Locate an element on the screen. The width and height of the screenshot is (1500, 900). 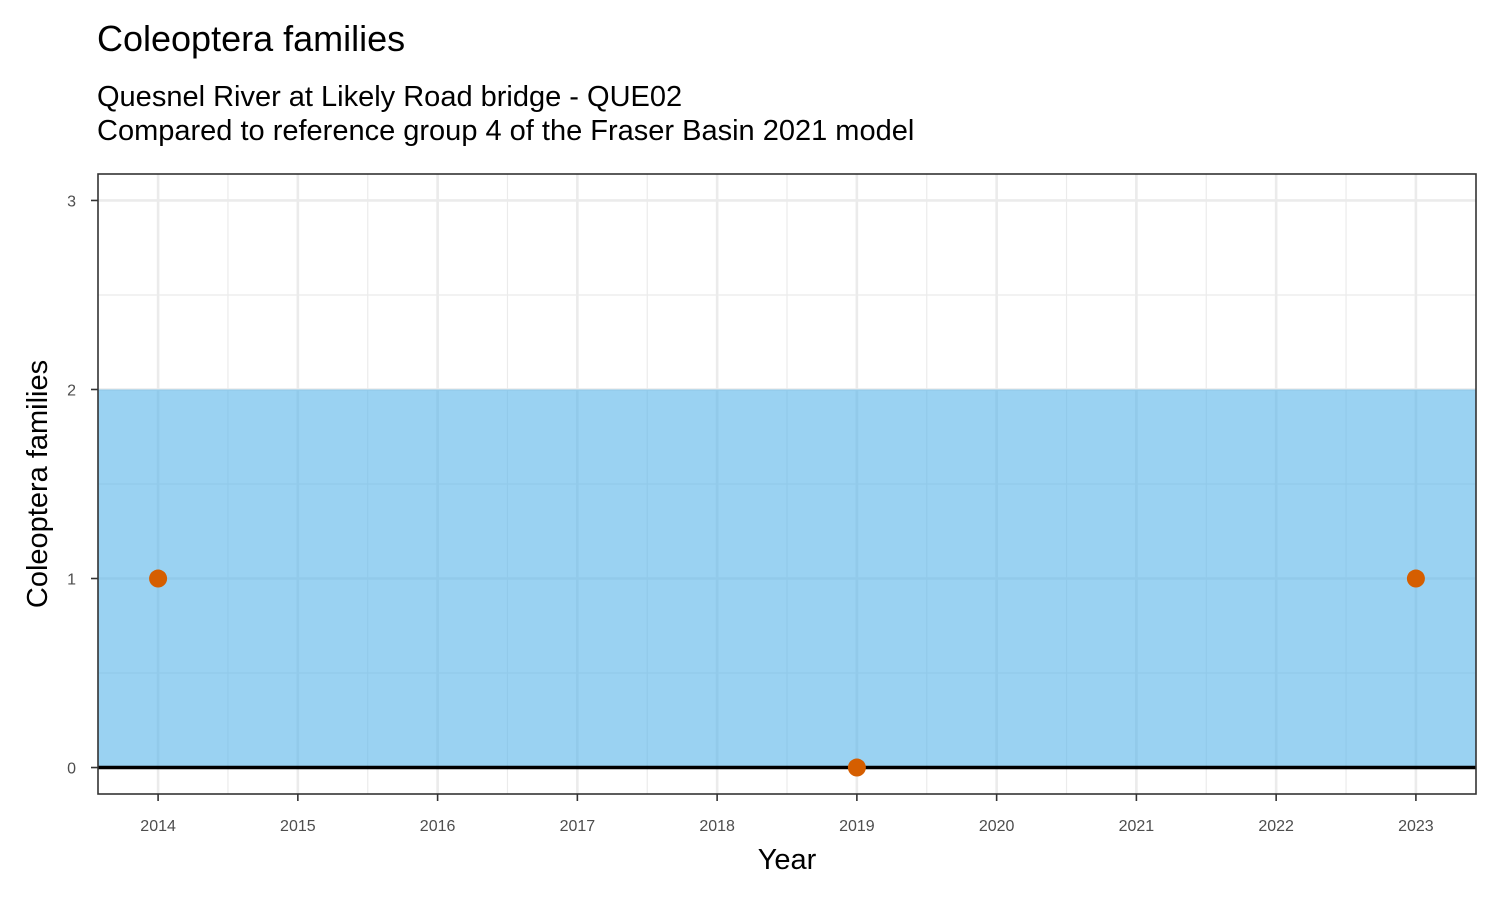
chart-title: Coleoptera families is located at coordinates (251, 38).